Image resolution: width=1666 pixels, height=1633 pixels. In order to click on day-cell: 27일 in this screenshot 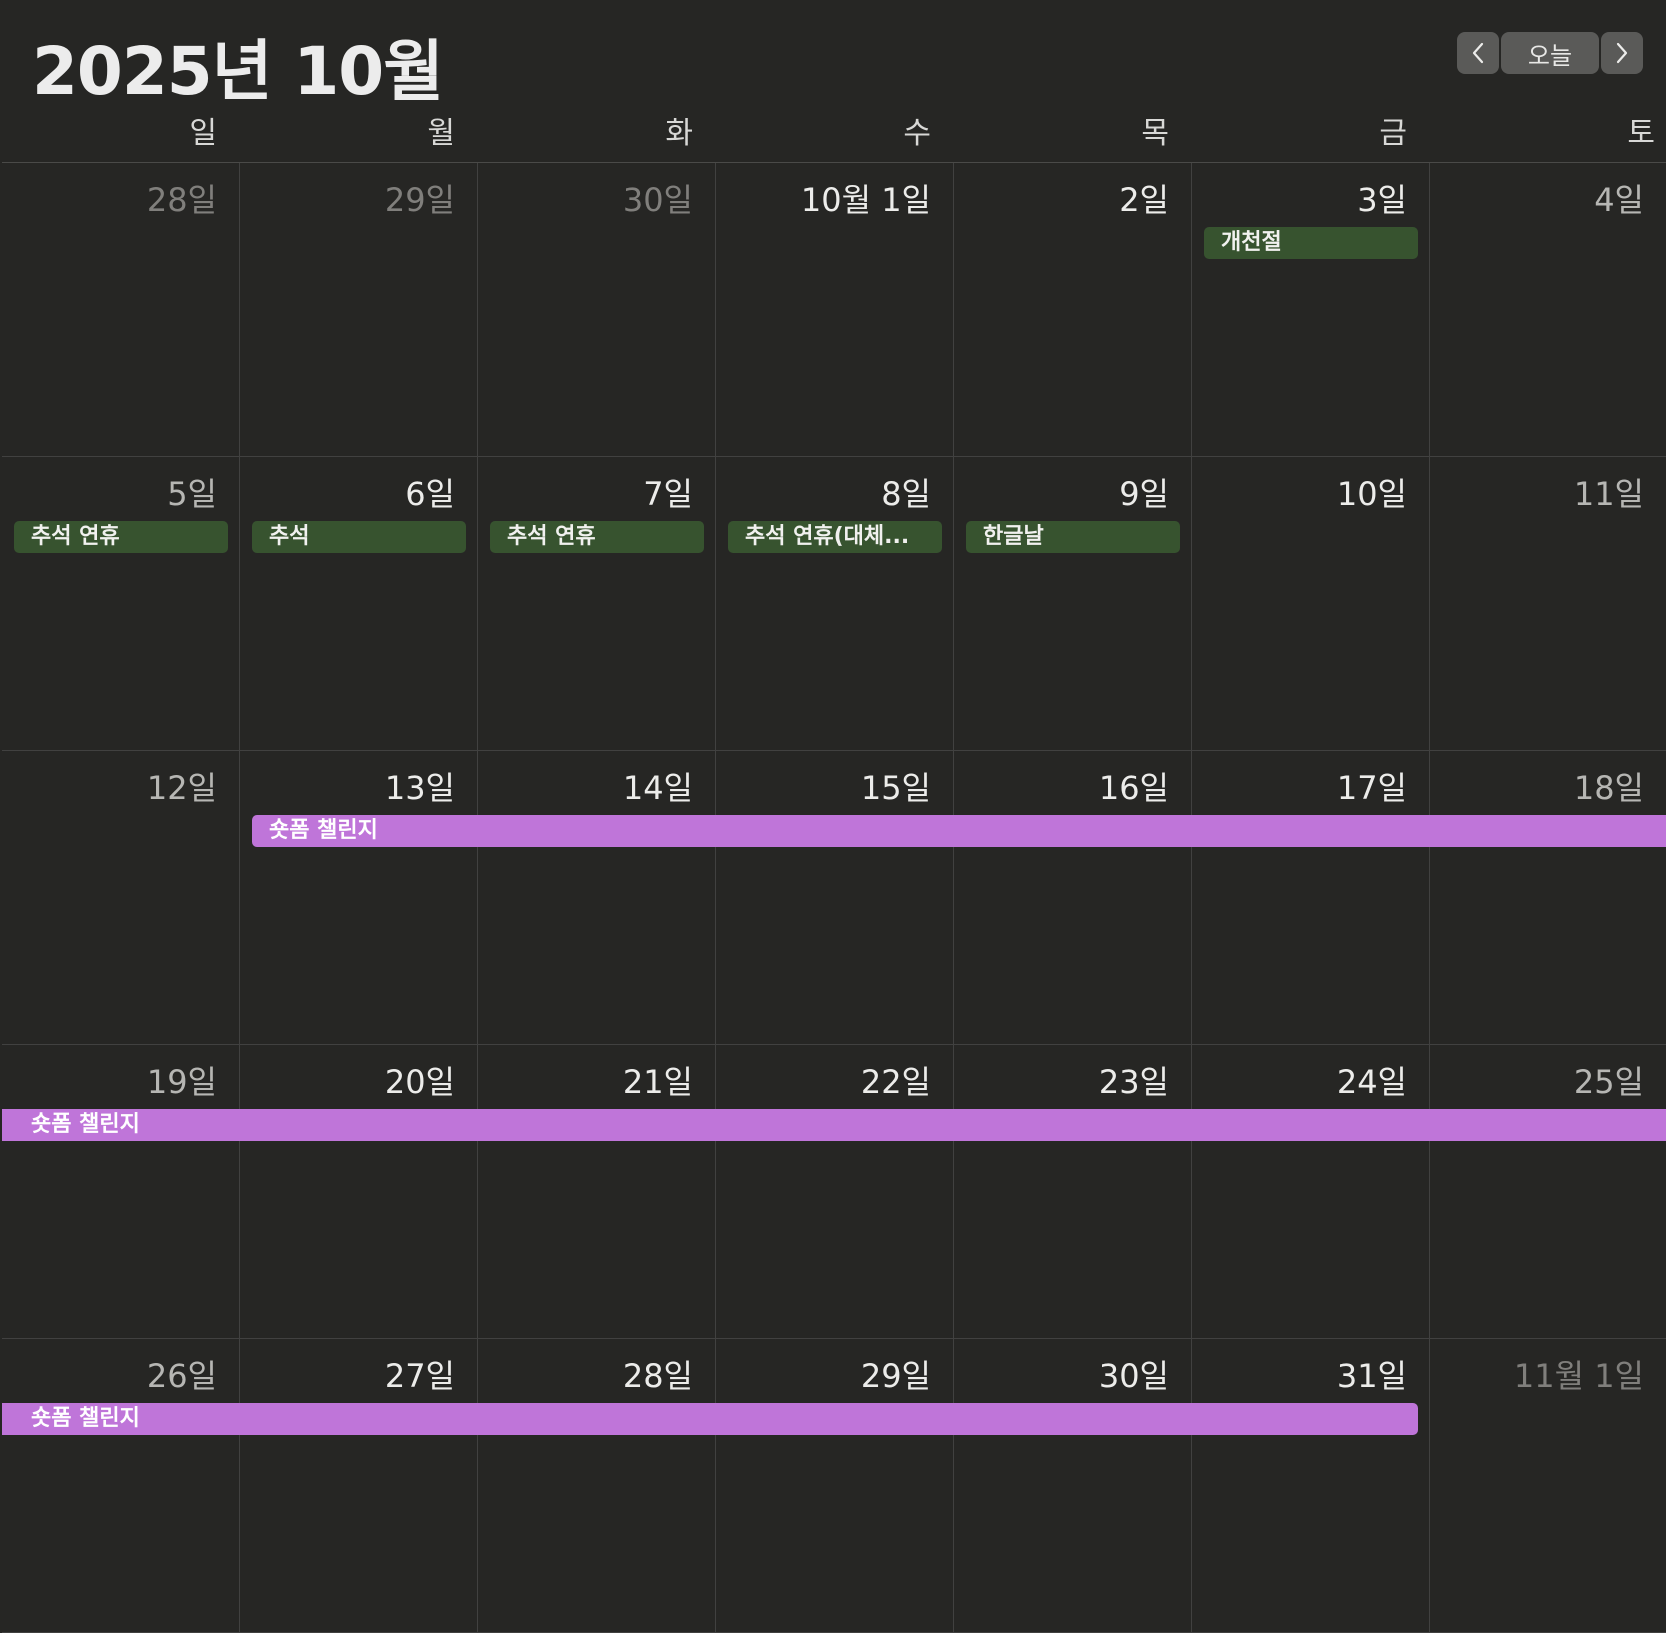, I will do `click(359, 1486)`.